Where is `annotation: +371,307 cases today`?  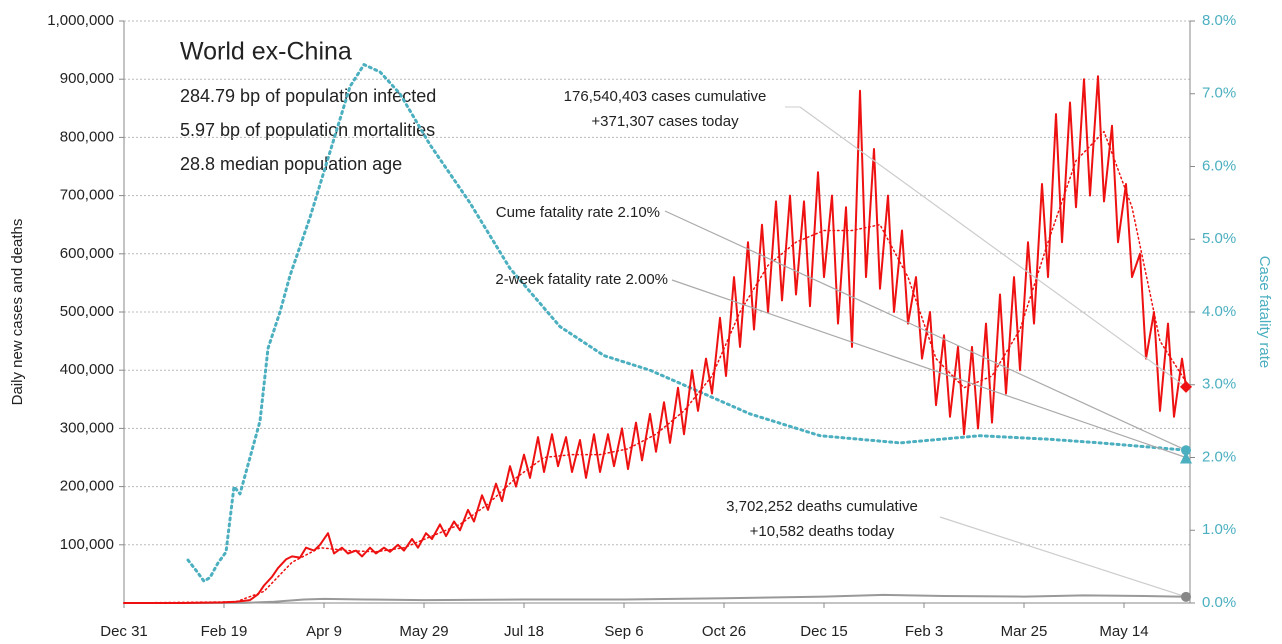 annotation: +371,307 cases today is located at coordinates (665, 121).